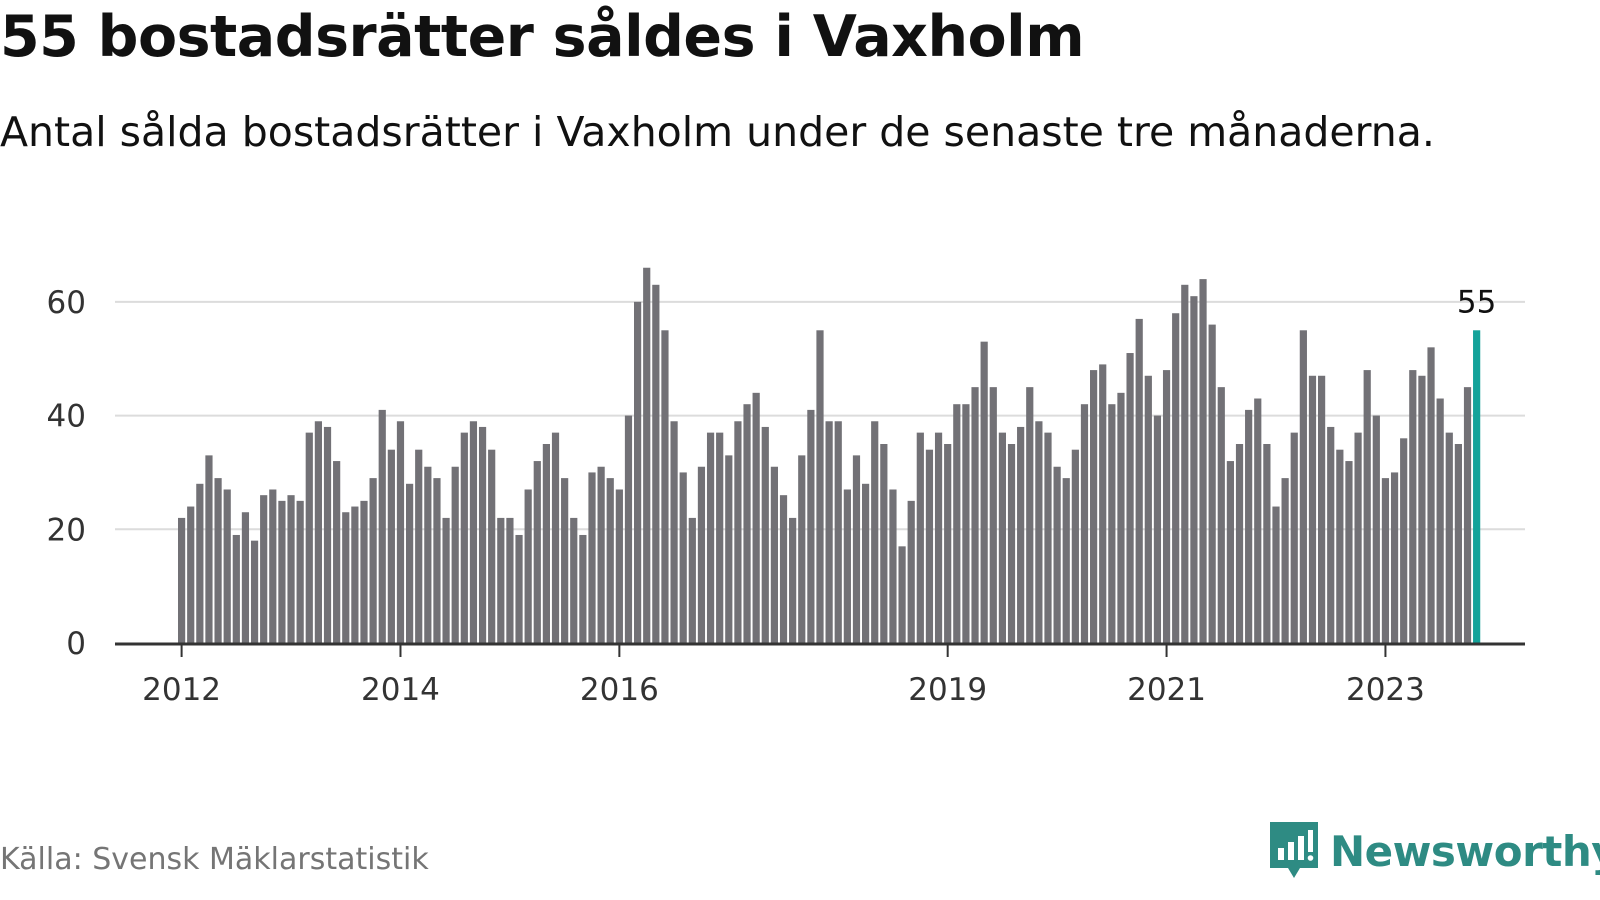  What do you see at coordinates (181, 690) in the screenshot?
I see `x-tick-label: 2012` at bounding box center [181, 690].